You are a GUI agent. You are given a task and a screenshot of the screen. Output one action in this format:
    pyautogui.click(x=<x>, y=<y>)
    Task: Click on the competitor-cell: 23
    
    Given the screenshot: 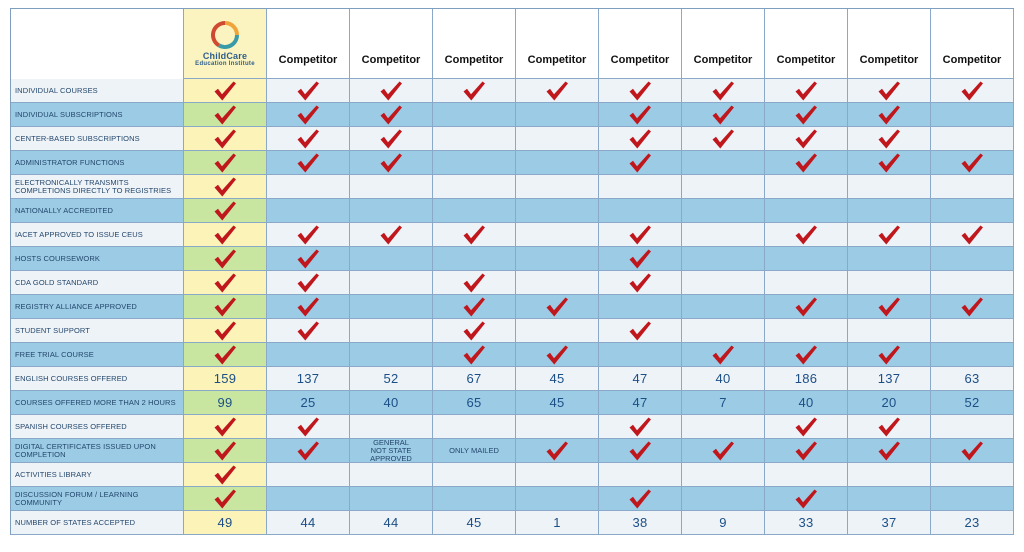 What is the action you would take?
    pyautogui.click(x=972, y=523)
    